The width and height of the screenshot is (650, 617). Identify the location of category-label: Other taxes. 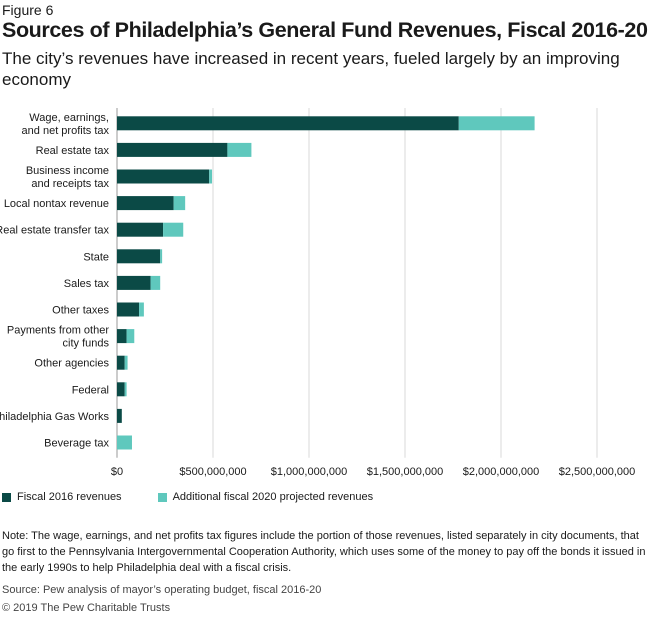
(80, 311).